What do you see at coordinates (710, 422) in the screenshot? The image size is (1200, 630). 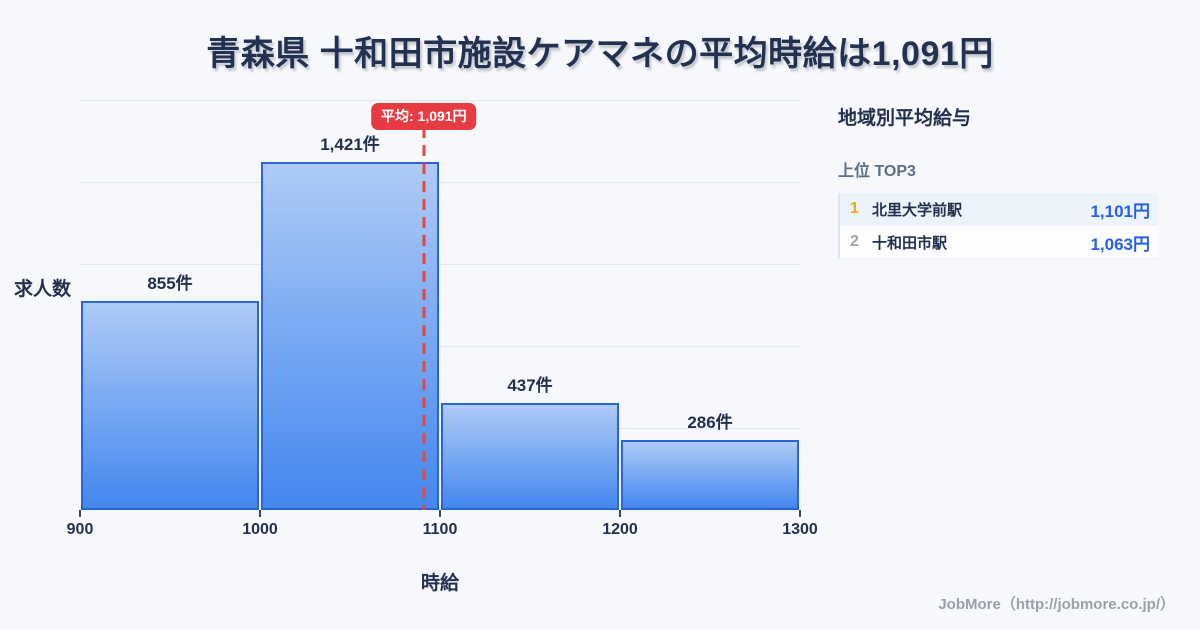 I see `bar-value-label: 286件` at bounding box center [710, 422].